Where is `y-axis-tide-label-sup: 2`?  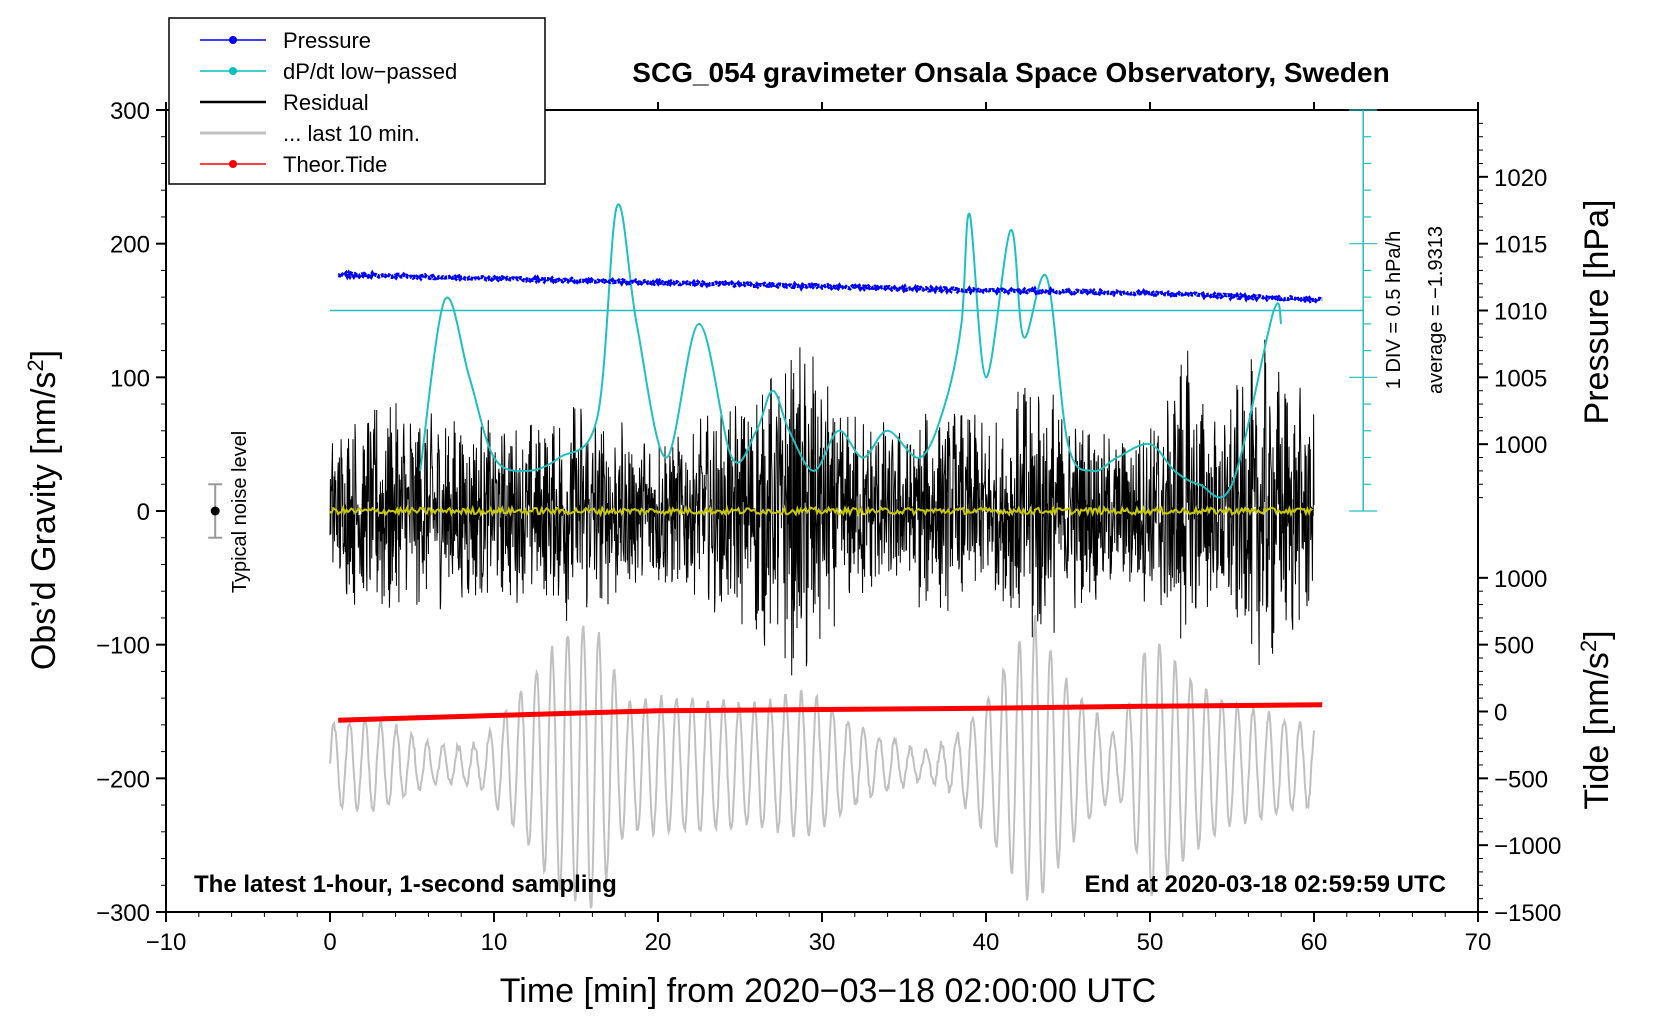 y-axis-tide-label-sup: 2 is located at coordinates (1588, 646).